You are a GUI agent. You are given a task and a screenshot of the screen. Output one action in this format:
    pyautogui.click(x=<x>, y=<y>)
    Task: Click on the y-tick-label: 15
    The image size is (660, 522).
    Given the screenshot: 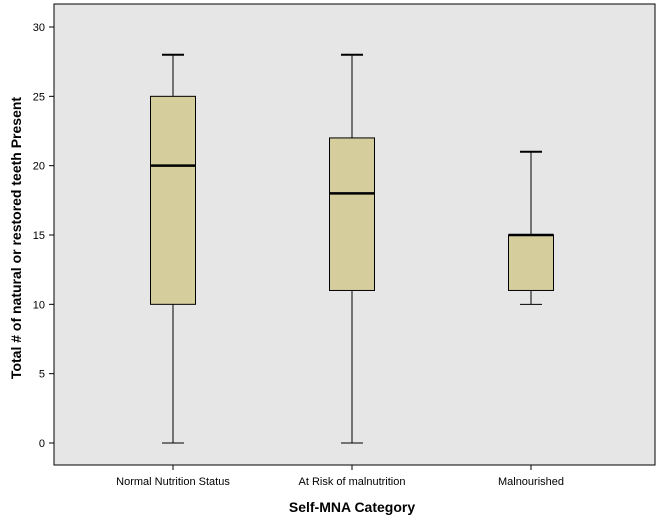 What is the action you would take?
    pyautogui.click(x=39, y=236)
    